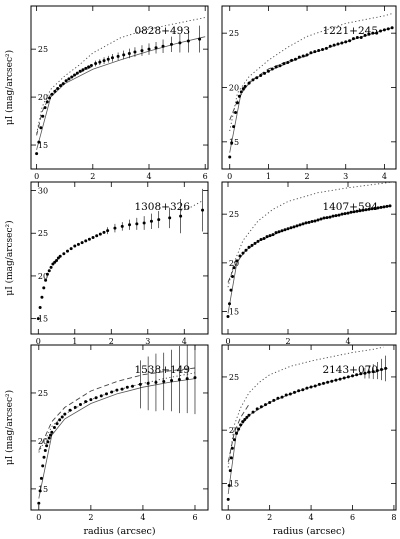  I want to click on plot-frame, so click(309, 258).